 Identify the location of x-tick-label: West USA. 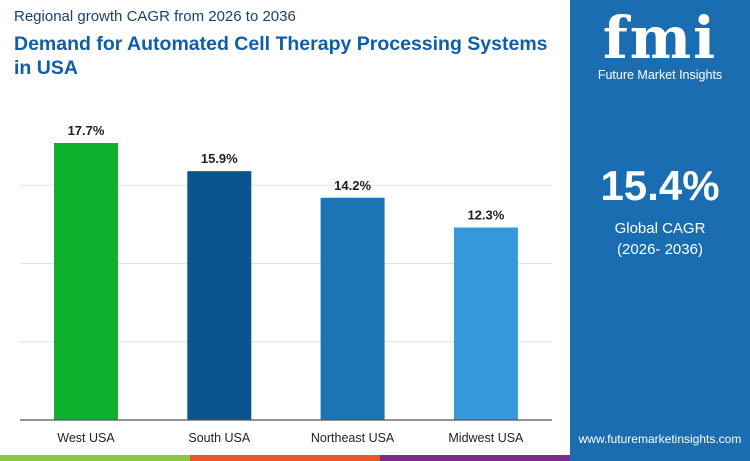
(86, 438).